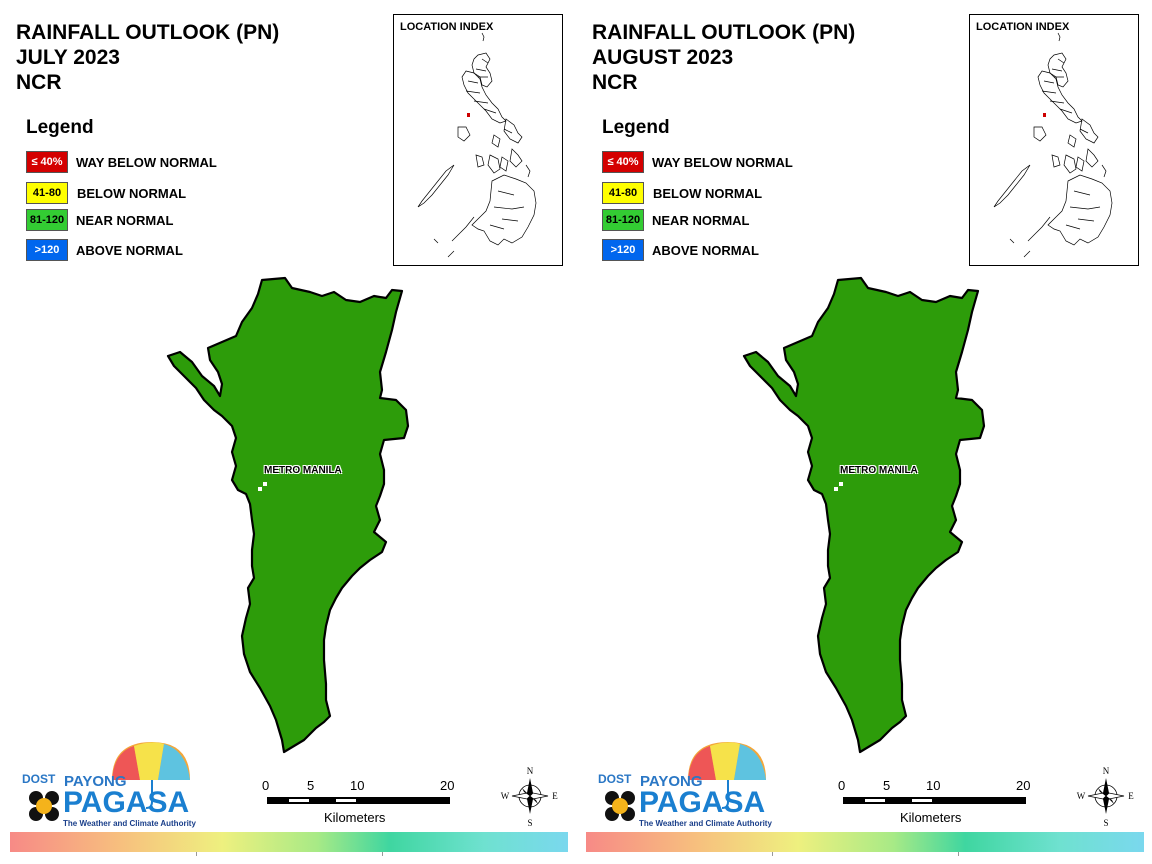 The width and height of the screenshot is (1152, 864). Describe the element at coordinates (68, 57) in the screenshot. I see `title-line-2: JULY 2023` at that location.